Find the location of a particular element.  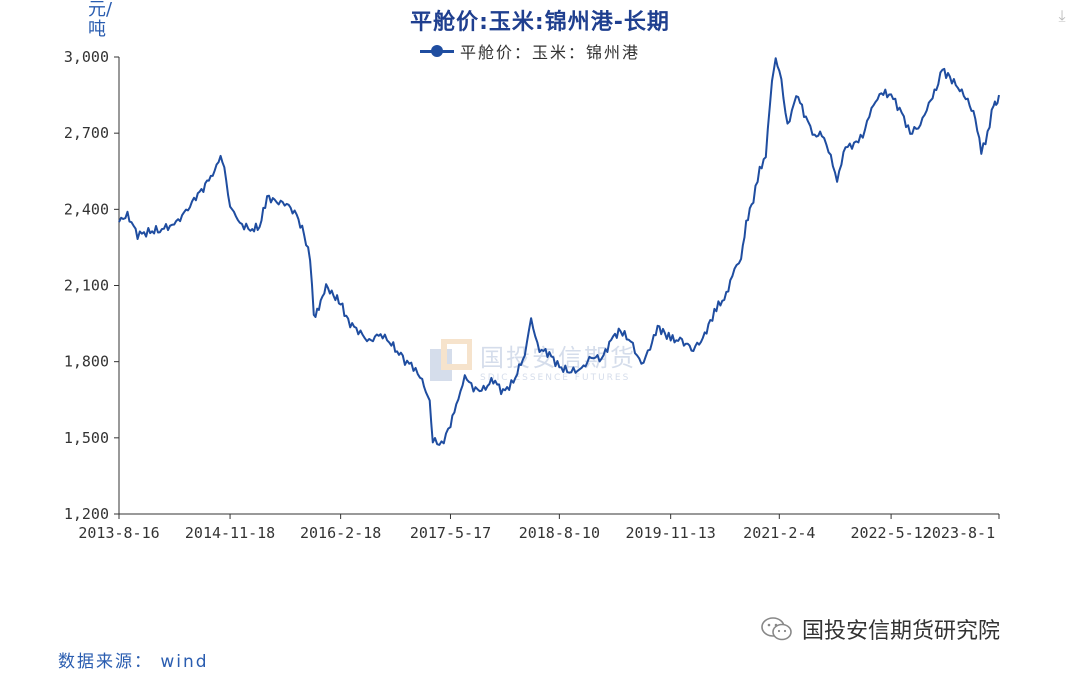

legend-label: 平舱价：玉米：锦州港 is located at coordinates (550, 52).